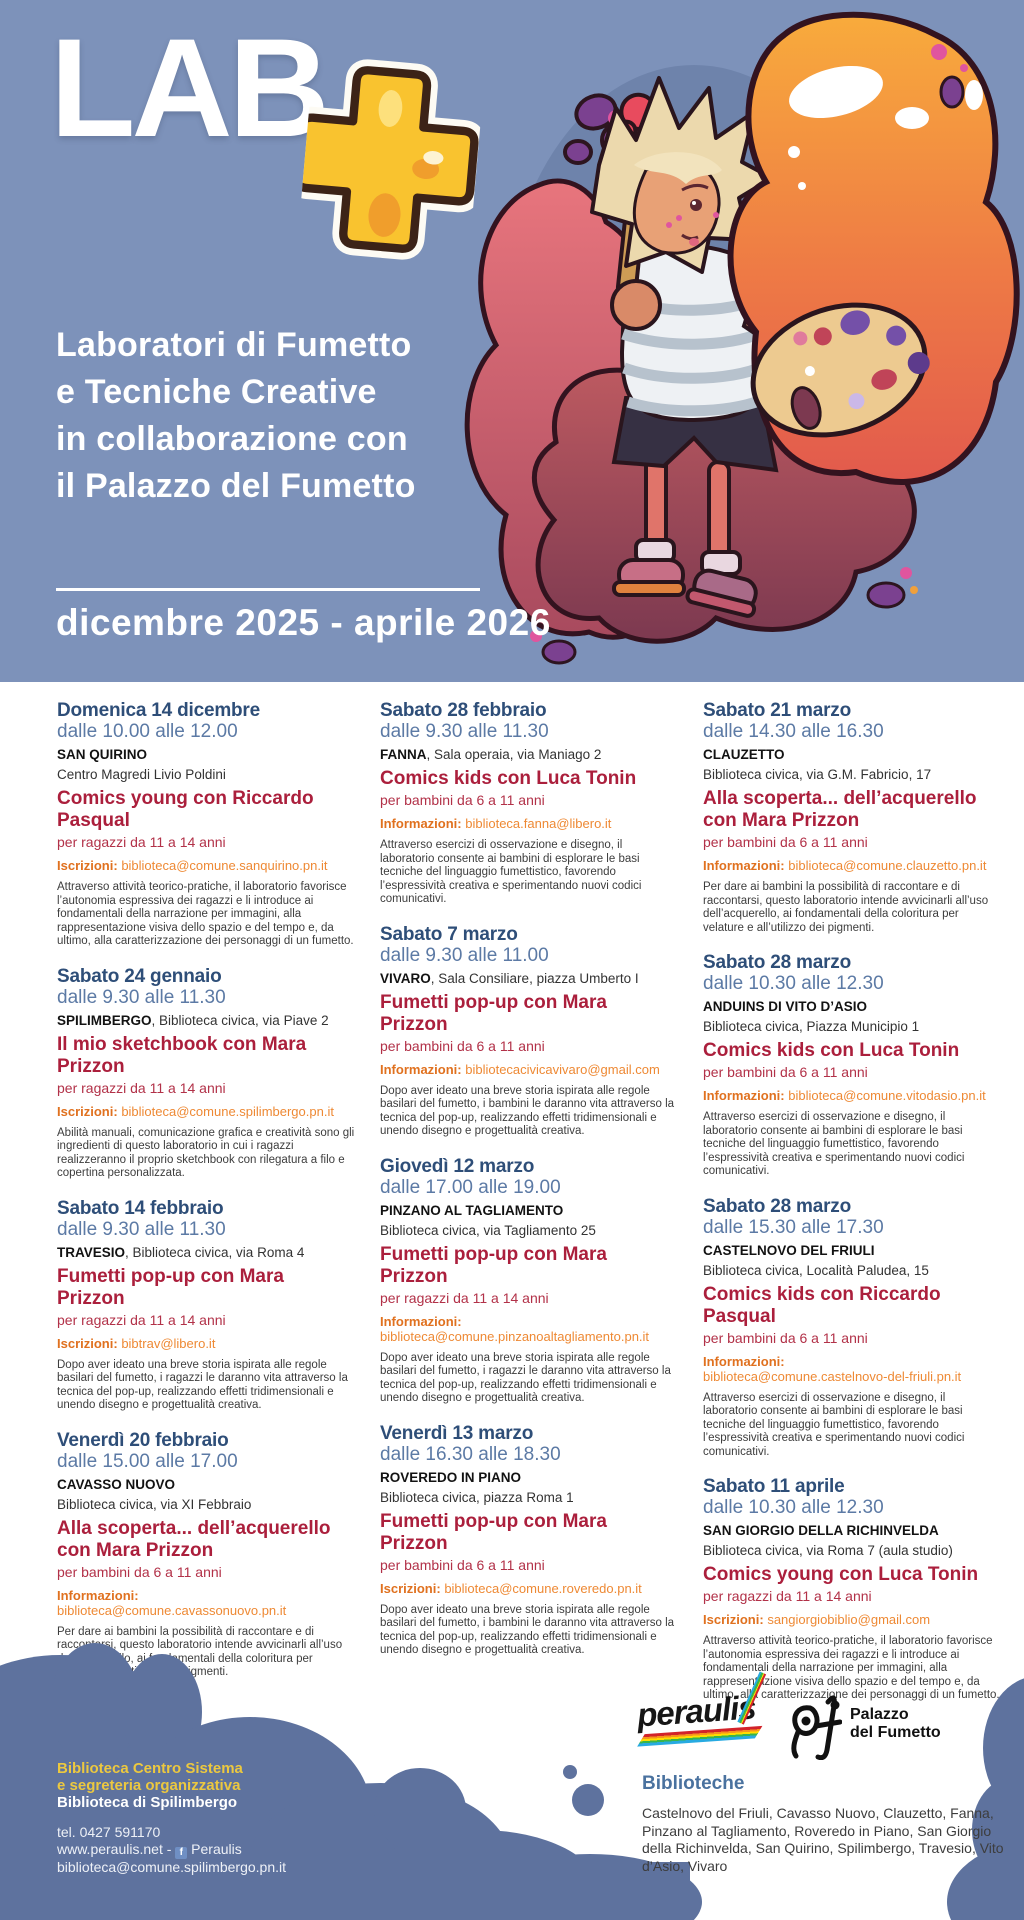 This screenshot has width=1024, height=1920. Describe the element at coordinates (185, 809) in the screenshot. I see `event-title-line: Comics young con Riccardo Pasqual` at that location.